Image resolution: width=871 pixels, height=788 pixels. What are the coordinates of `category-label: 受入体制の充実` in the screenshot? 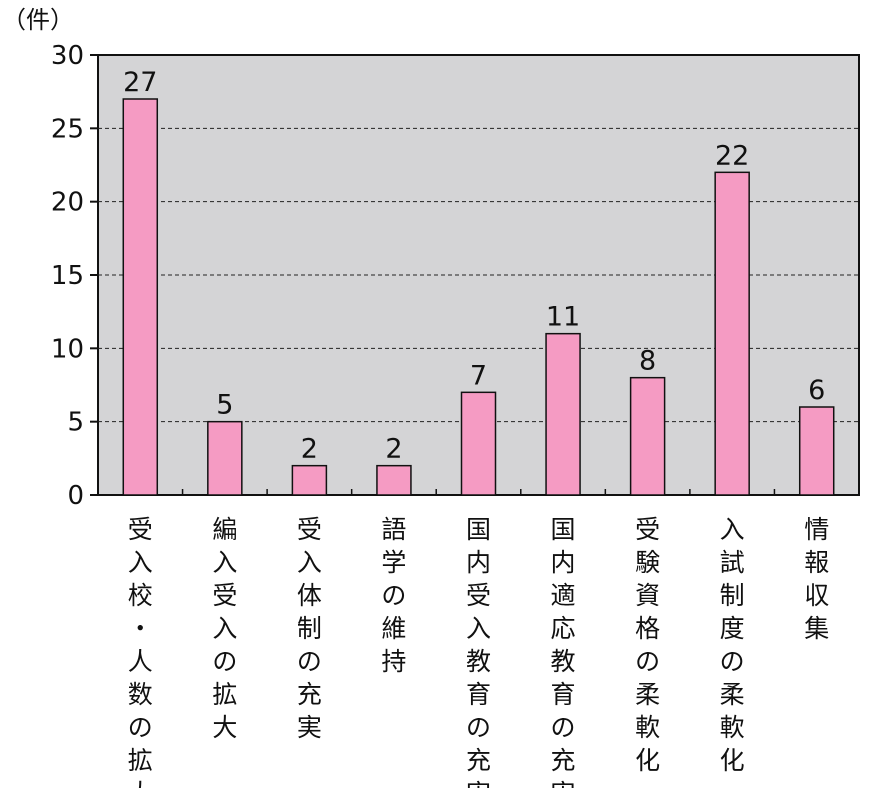 It's located at (309, 628).